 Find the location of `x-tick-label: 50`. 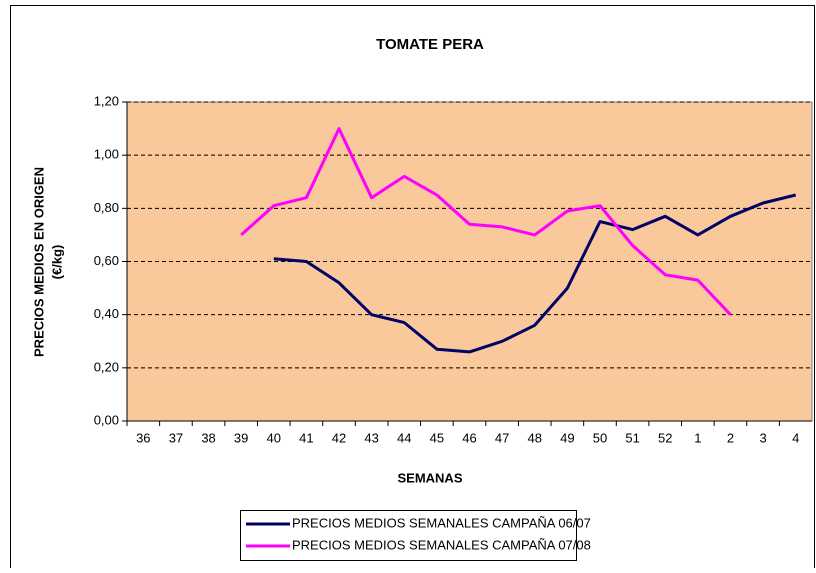

x-tick-label: 50 is located at coordinates (600, 437).